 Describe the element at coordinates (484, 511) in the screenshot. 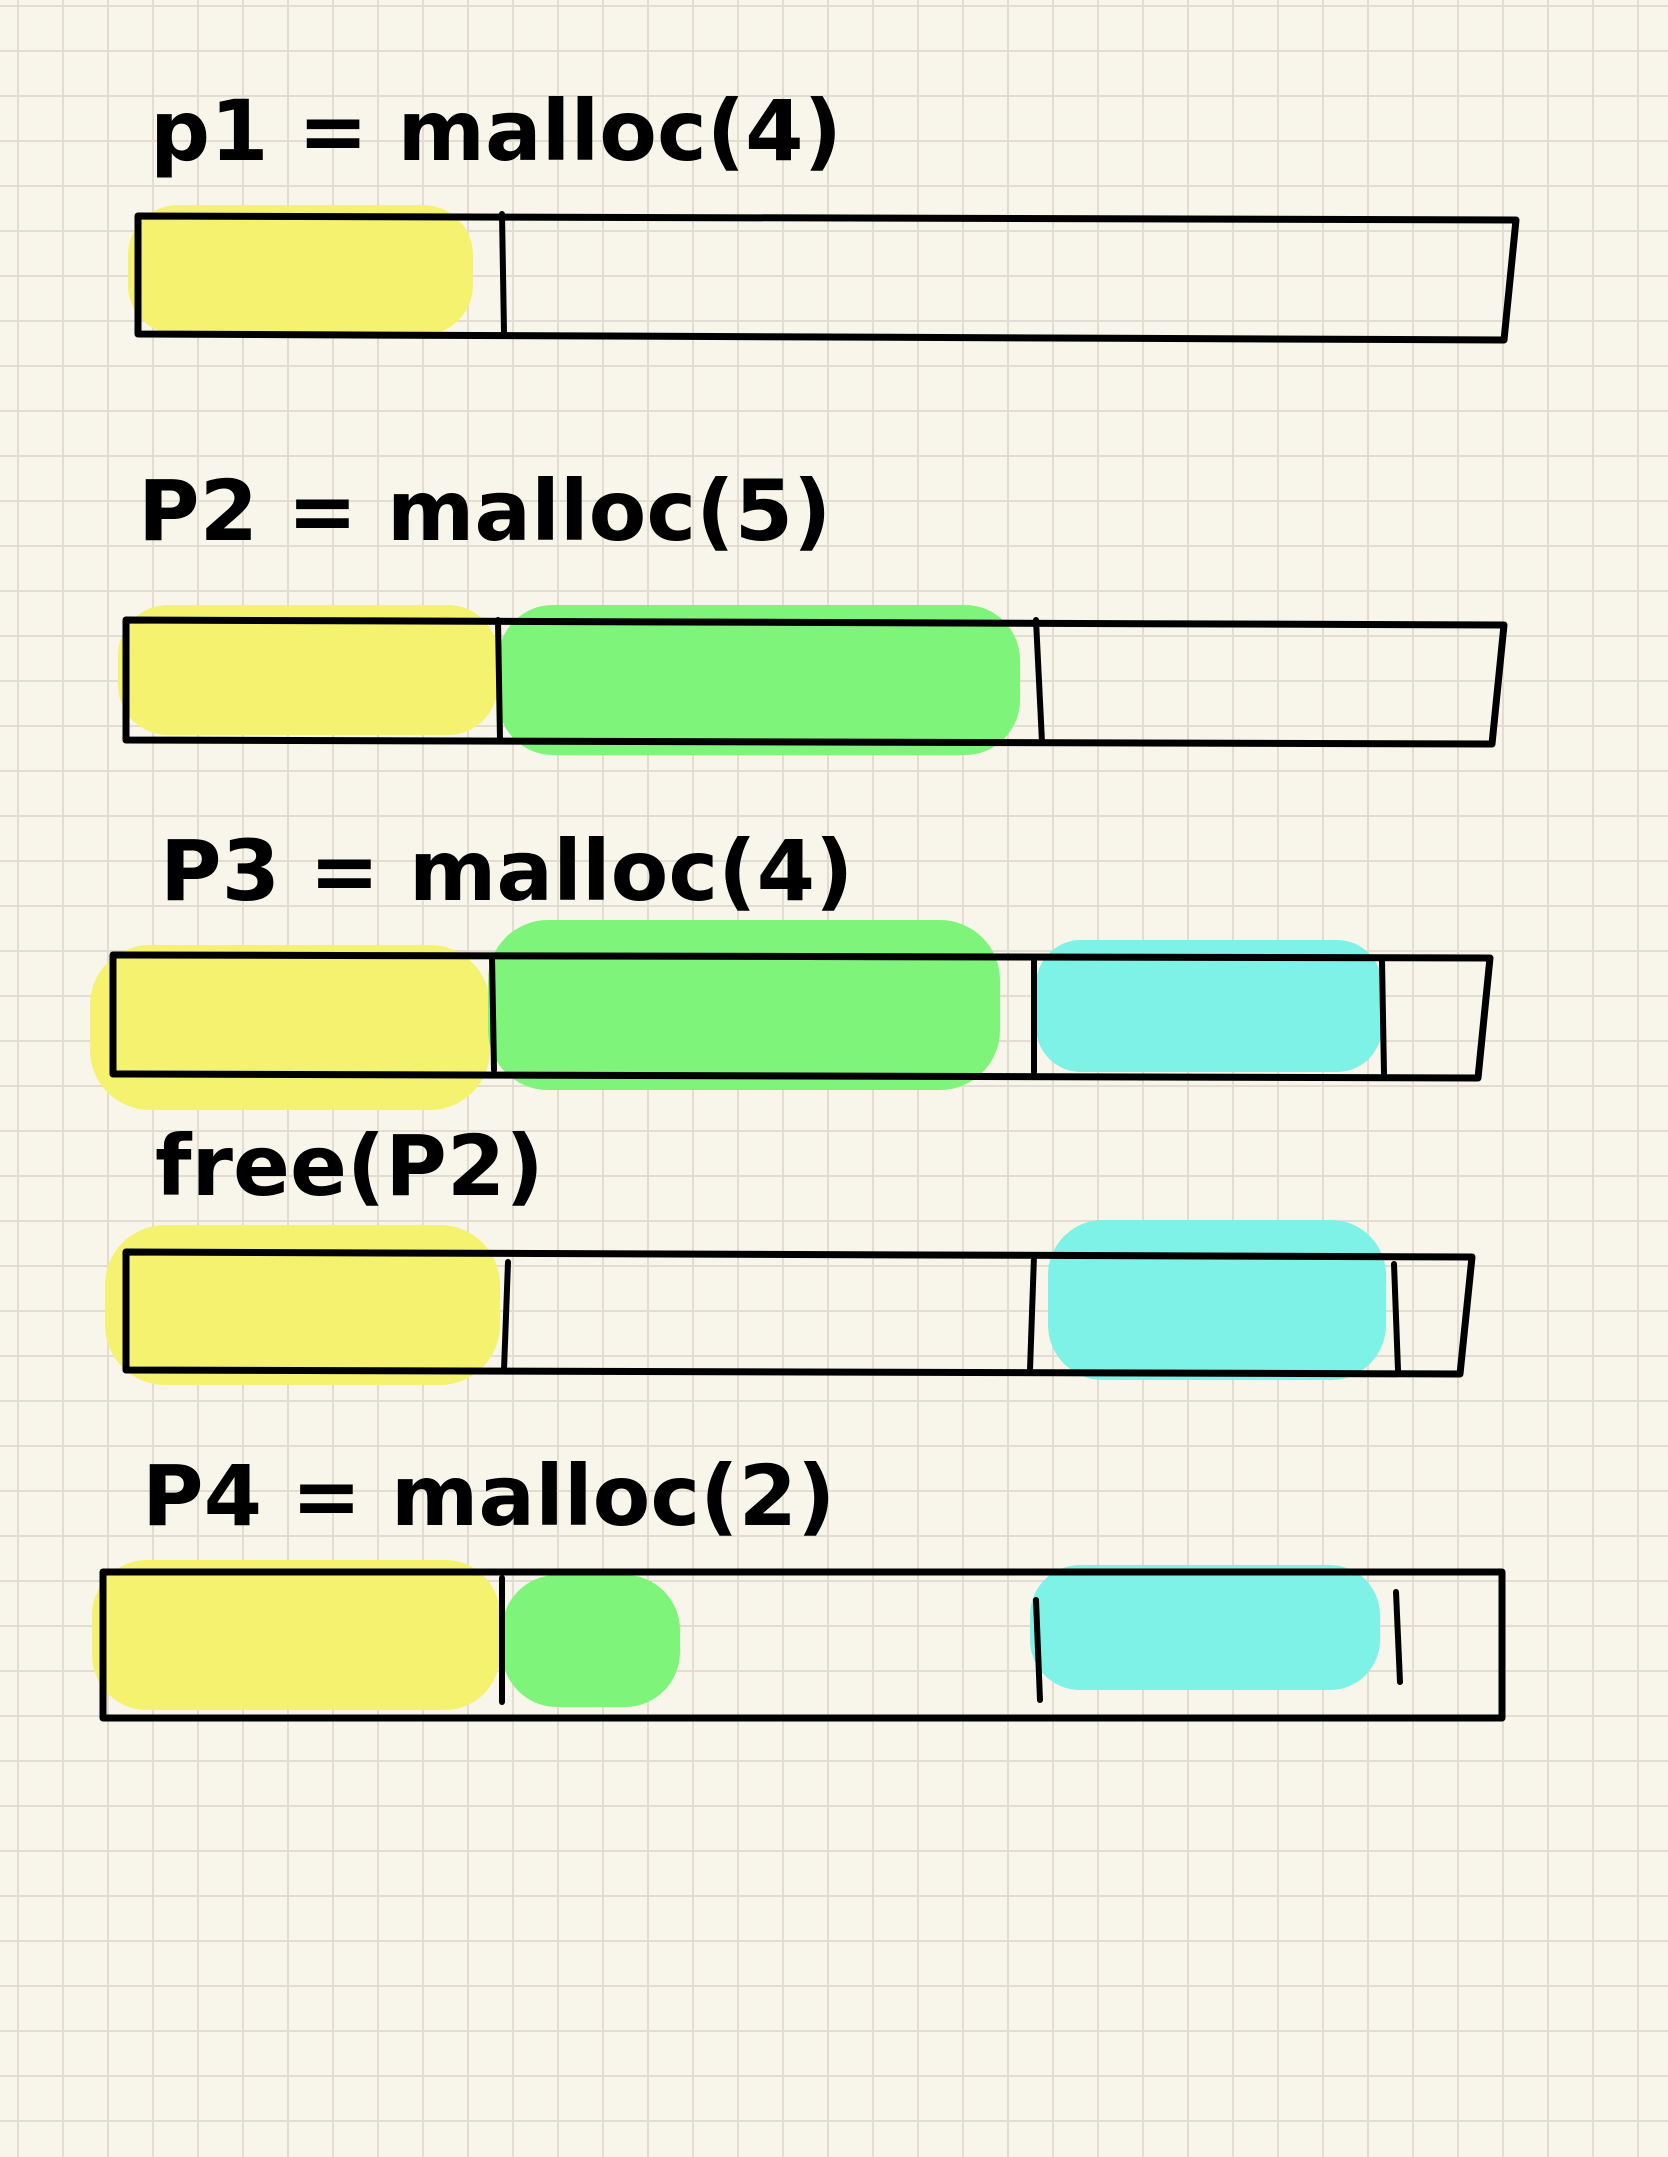

I see `step-2-label: P2 = malloc(5)` at that location.